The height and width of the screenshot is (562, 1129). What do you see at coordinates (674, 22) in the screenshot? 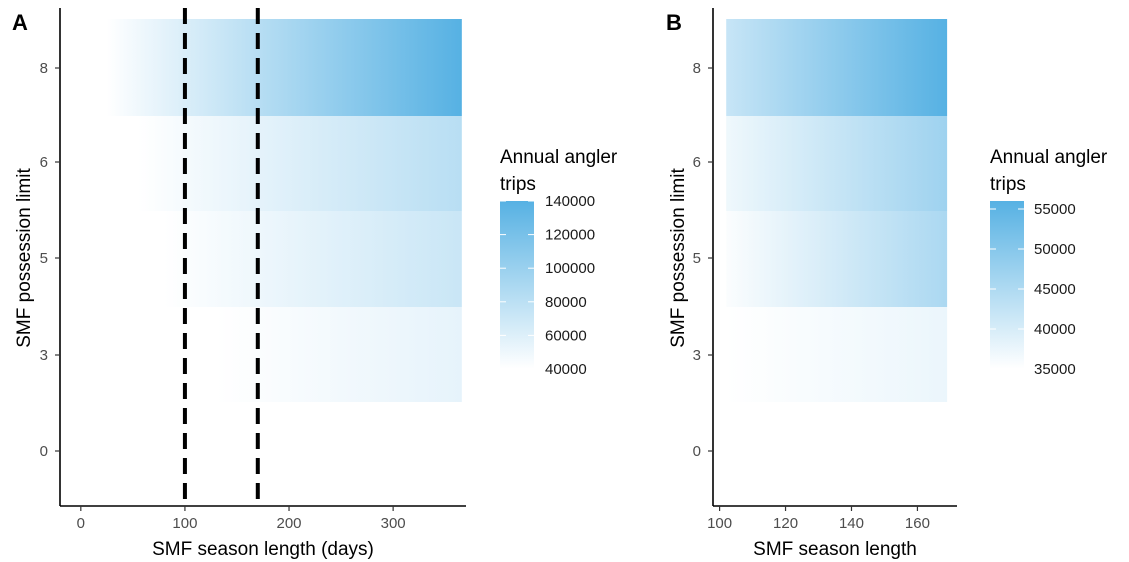
I see `panel-label: B` at bounding box center [674, 22].